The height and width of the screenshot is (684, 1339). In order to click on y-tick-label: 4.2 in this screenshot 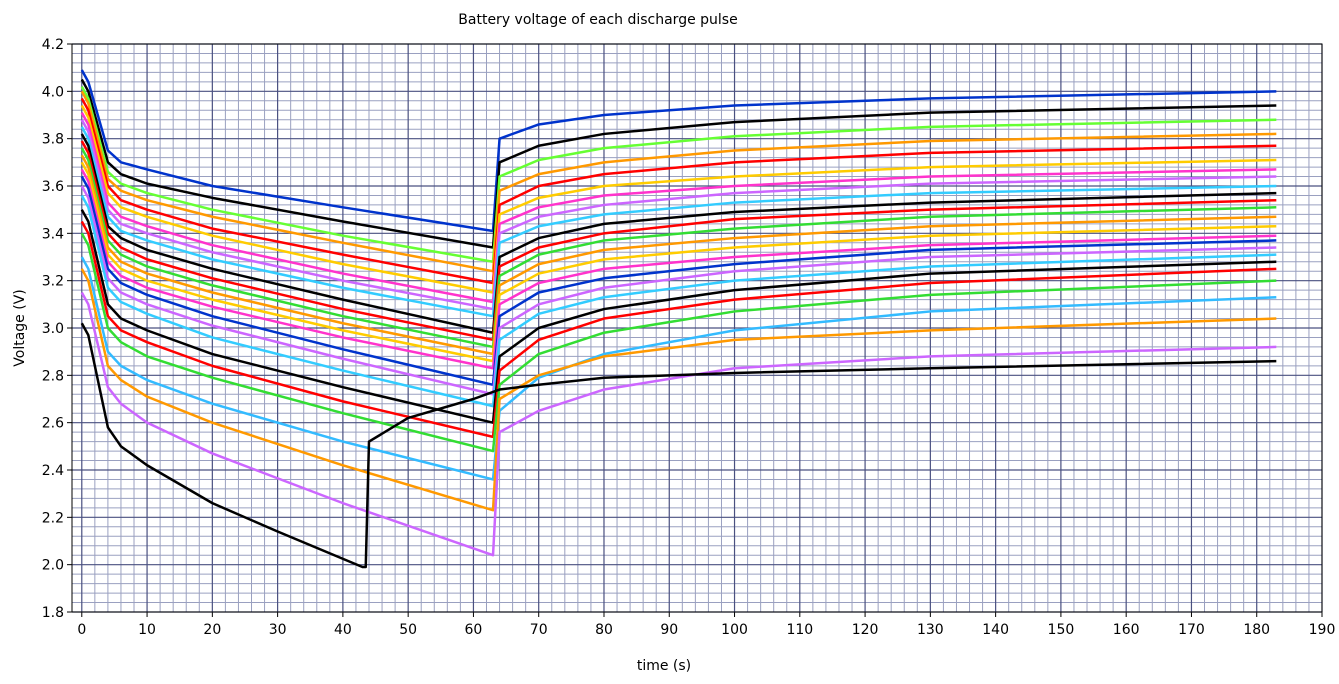, I will do `click(53, 45)`.